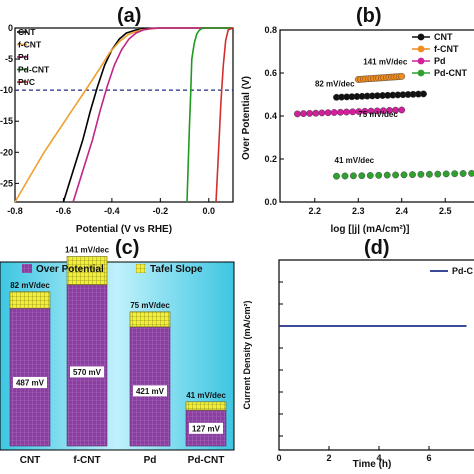  What do you see at coordinates (401, 211) in the screenshot?
I see `panel-b-xtick-label: 2.4` at bounding box center [401, 211].